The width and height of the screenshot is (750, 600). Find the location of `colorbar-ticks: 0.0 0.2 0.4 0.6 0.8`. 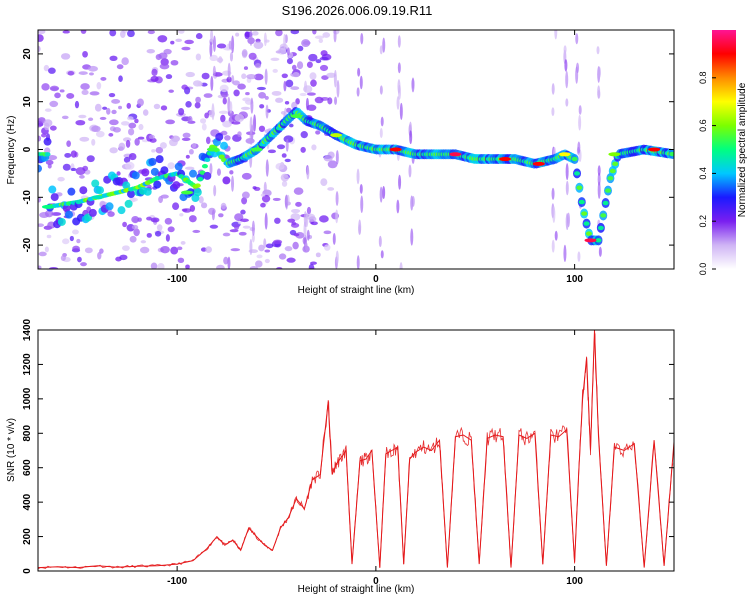

colorbar-ticks: 0.0 0.2 0.4 0.6 0.8 is located at coordinates (707, 173).